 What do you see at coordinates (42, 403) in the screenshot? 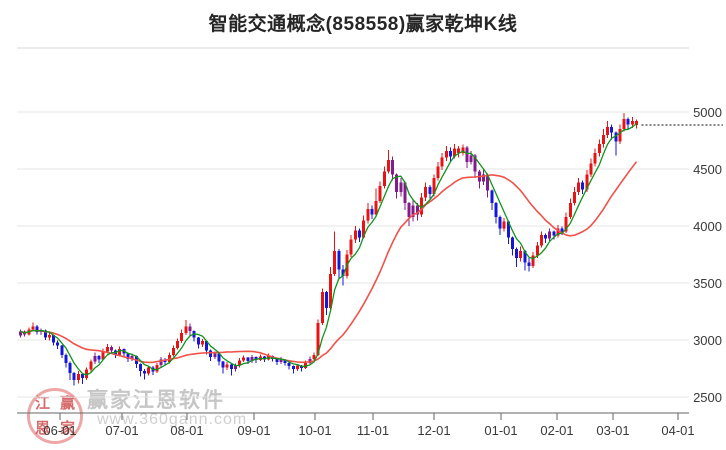
I see `seal-char: 江` at bounding box center [42, 403].